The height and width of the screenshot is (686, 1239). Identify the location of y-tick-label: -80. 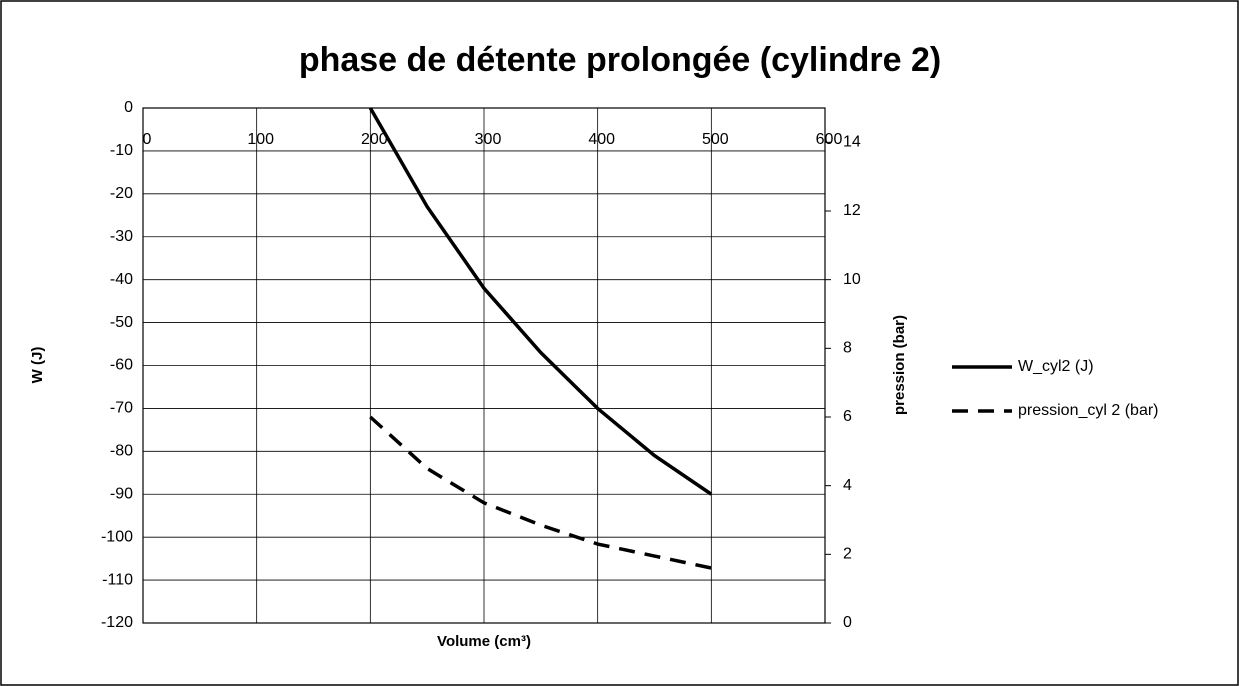
(121, 451).